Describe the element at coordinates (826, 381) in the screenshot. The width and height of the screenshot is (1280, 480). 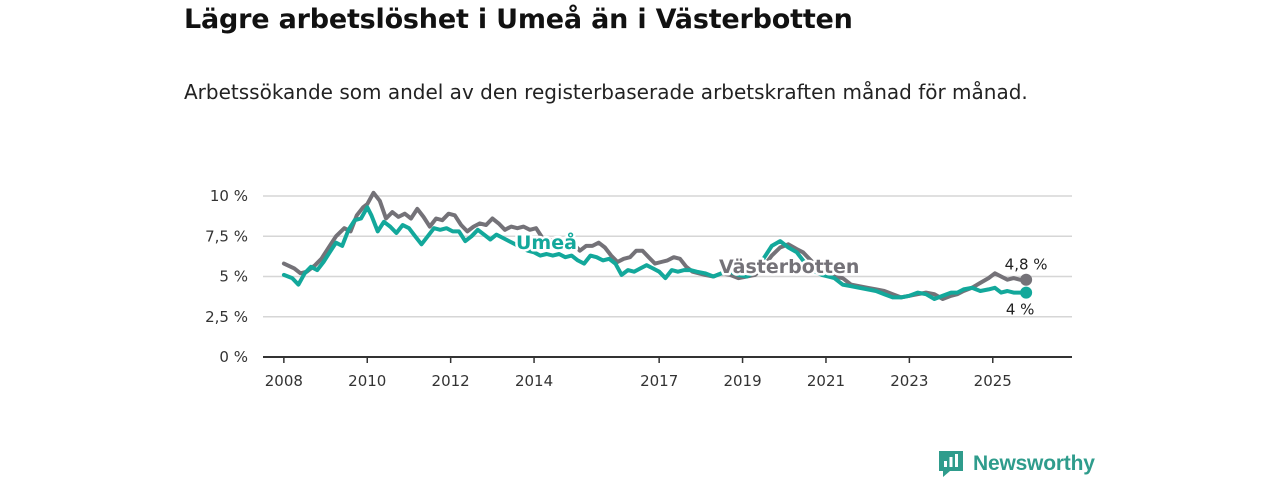
I see `x-tick-label: 2021` at that location.